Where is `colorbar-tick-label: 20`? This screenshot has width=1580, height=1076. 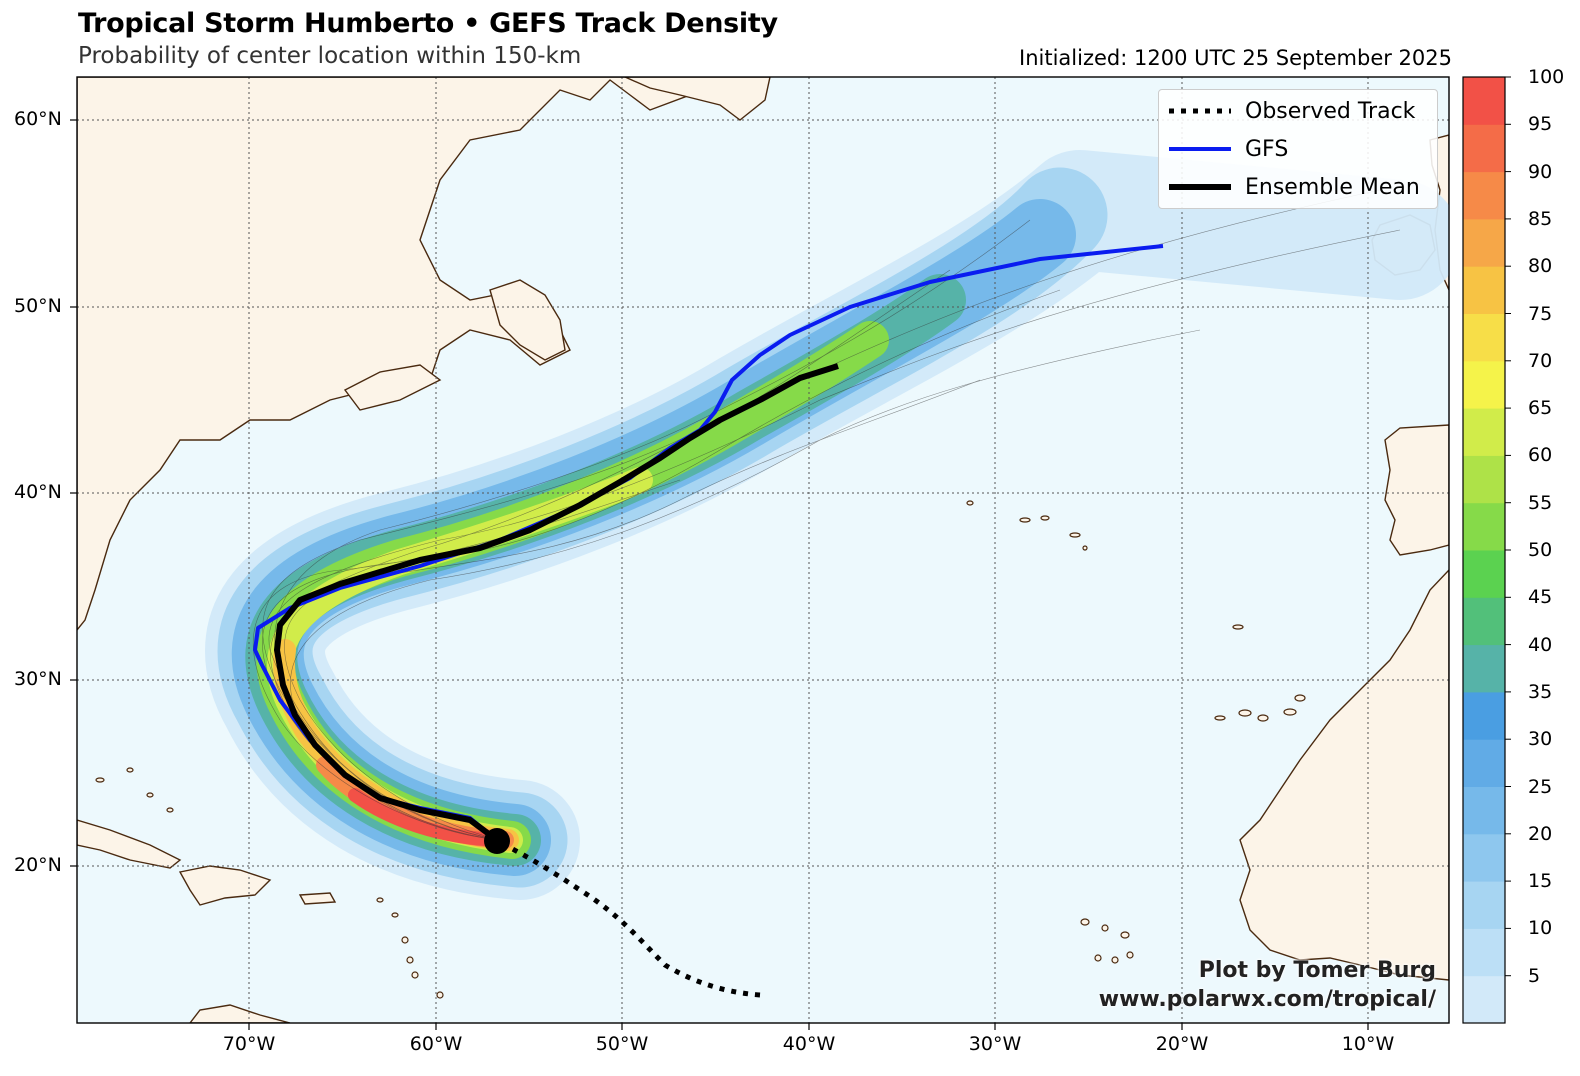
colorbar-tick-label: 20 is located at coordinates (1540, 833).